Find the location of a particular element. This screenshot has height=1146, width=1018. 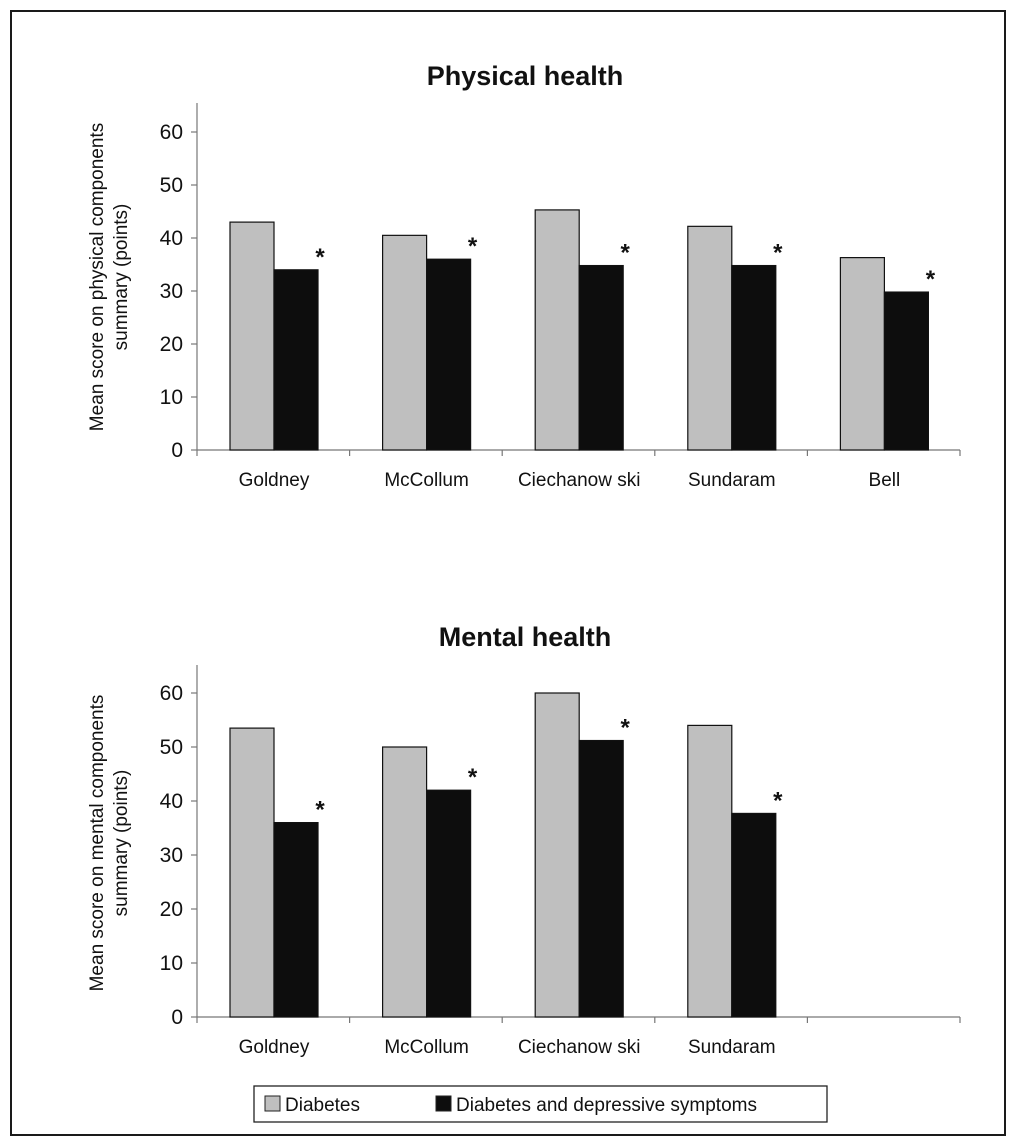

legend-swatch-diabetes-depressive is located at coordinates (443, 1103).